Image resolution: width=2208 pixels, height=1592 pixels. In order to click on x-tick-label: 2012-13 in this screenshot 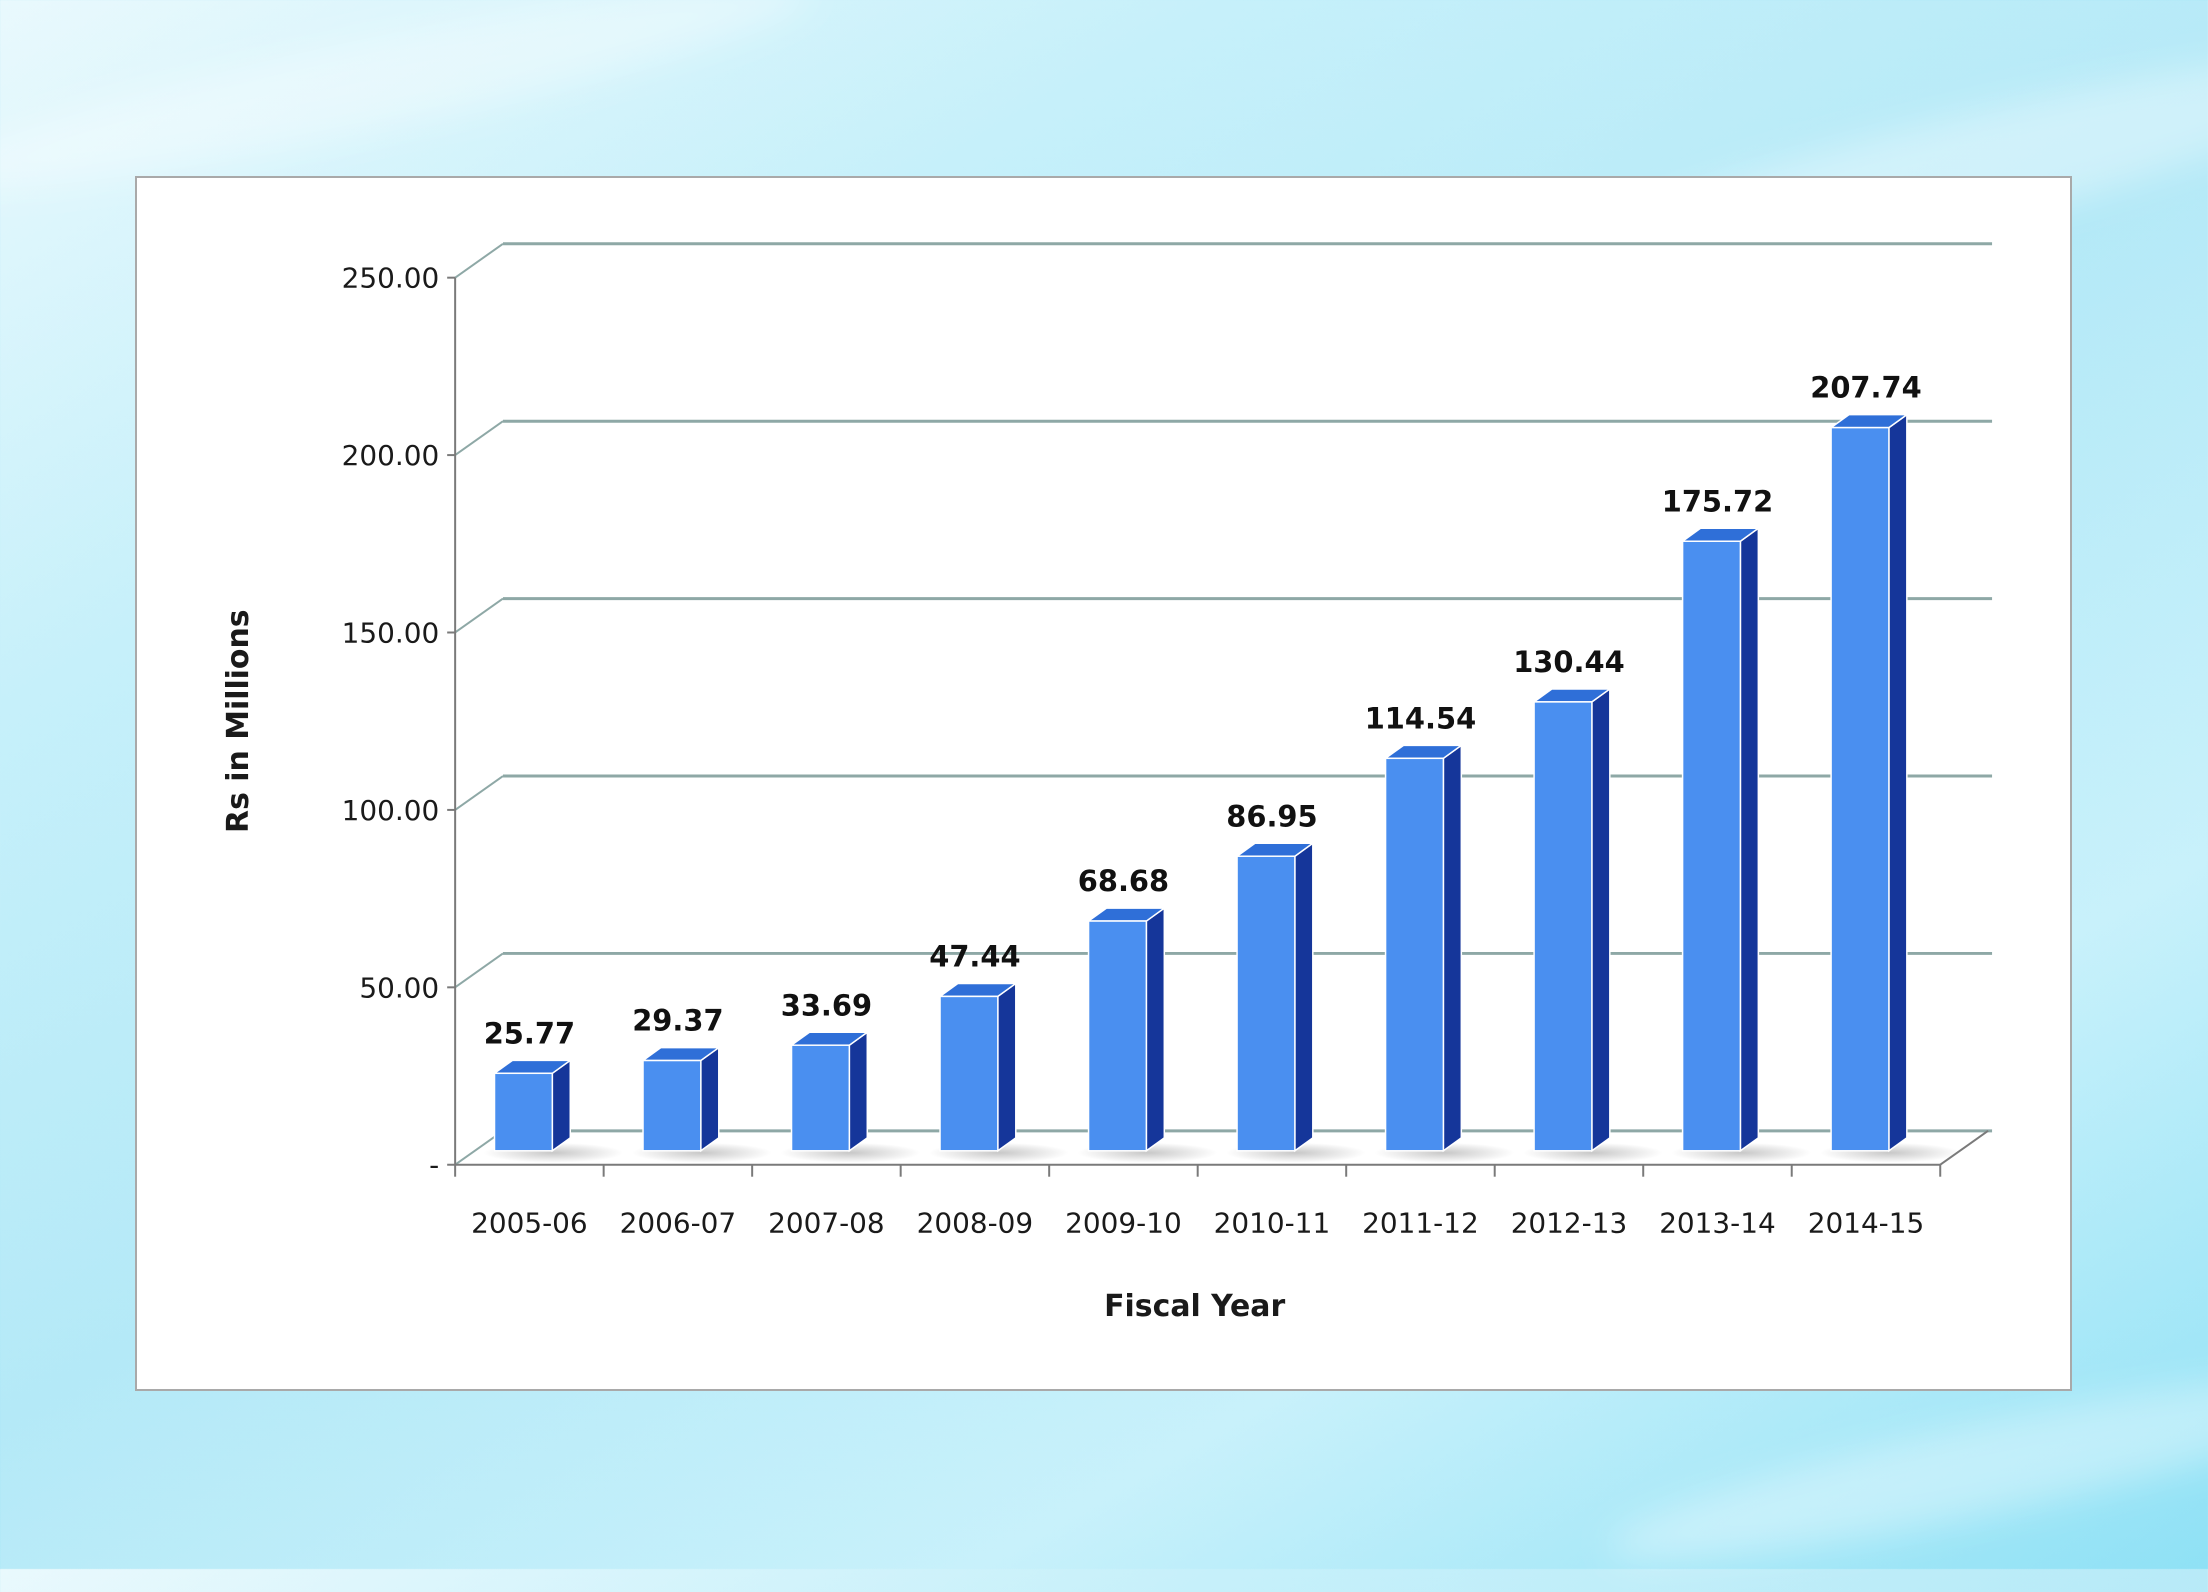, I will do `click(1569, 1223)`.